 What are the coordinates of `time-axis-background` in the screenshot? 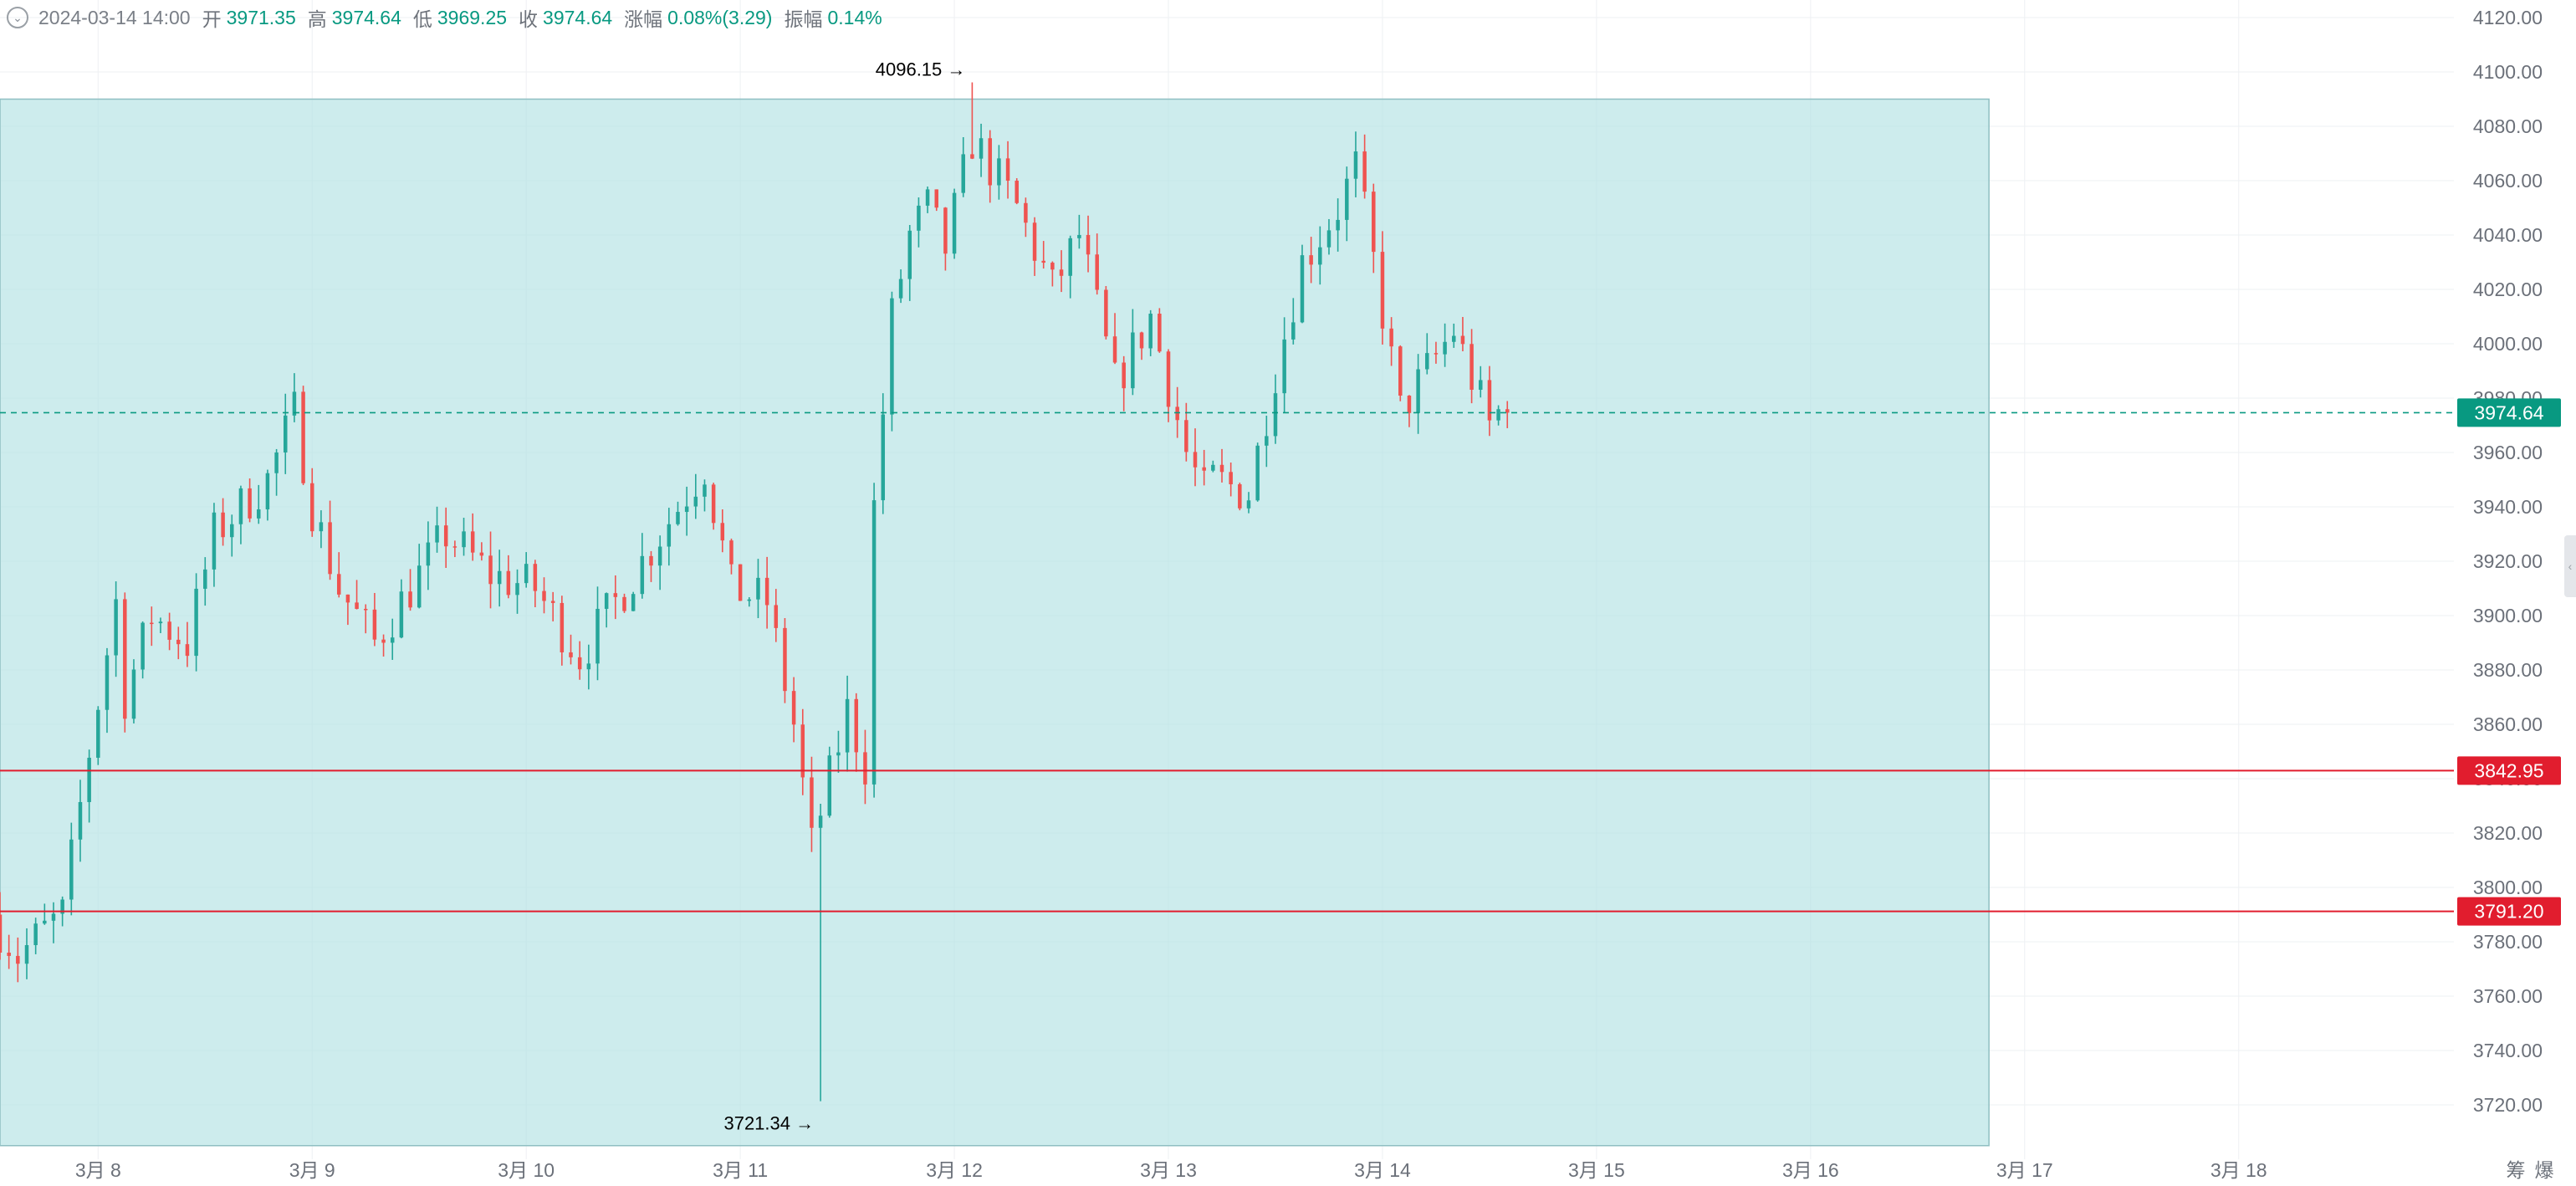 It's located at (1288, 1172).